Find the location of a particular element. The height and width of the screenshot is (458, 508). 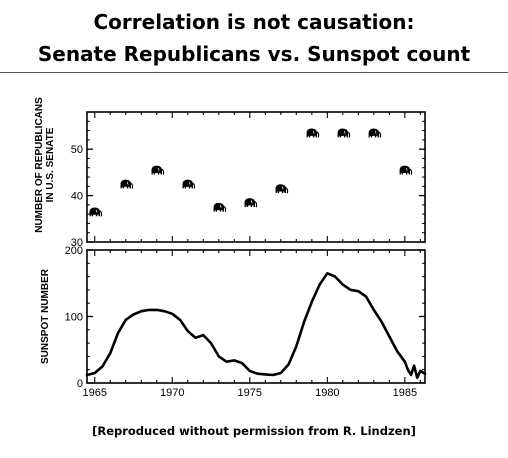

sunspot-xtick-label: 1965 is located at coordinates (95, 393).